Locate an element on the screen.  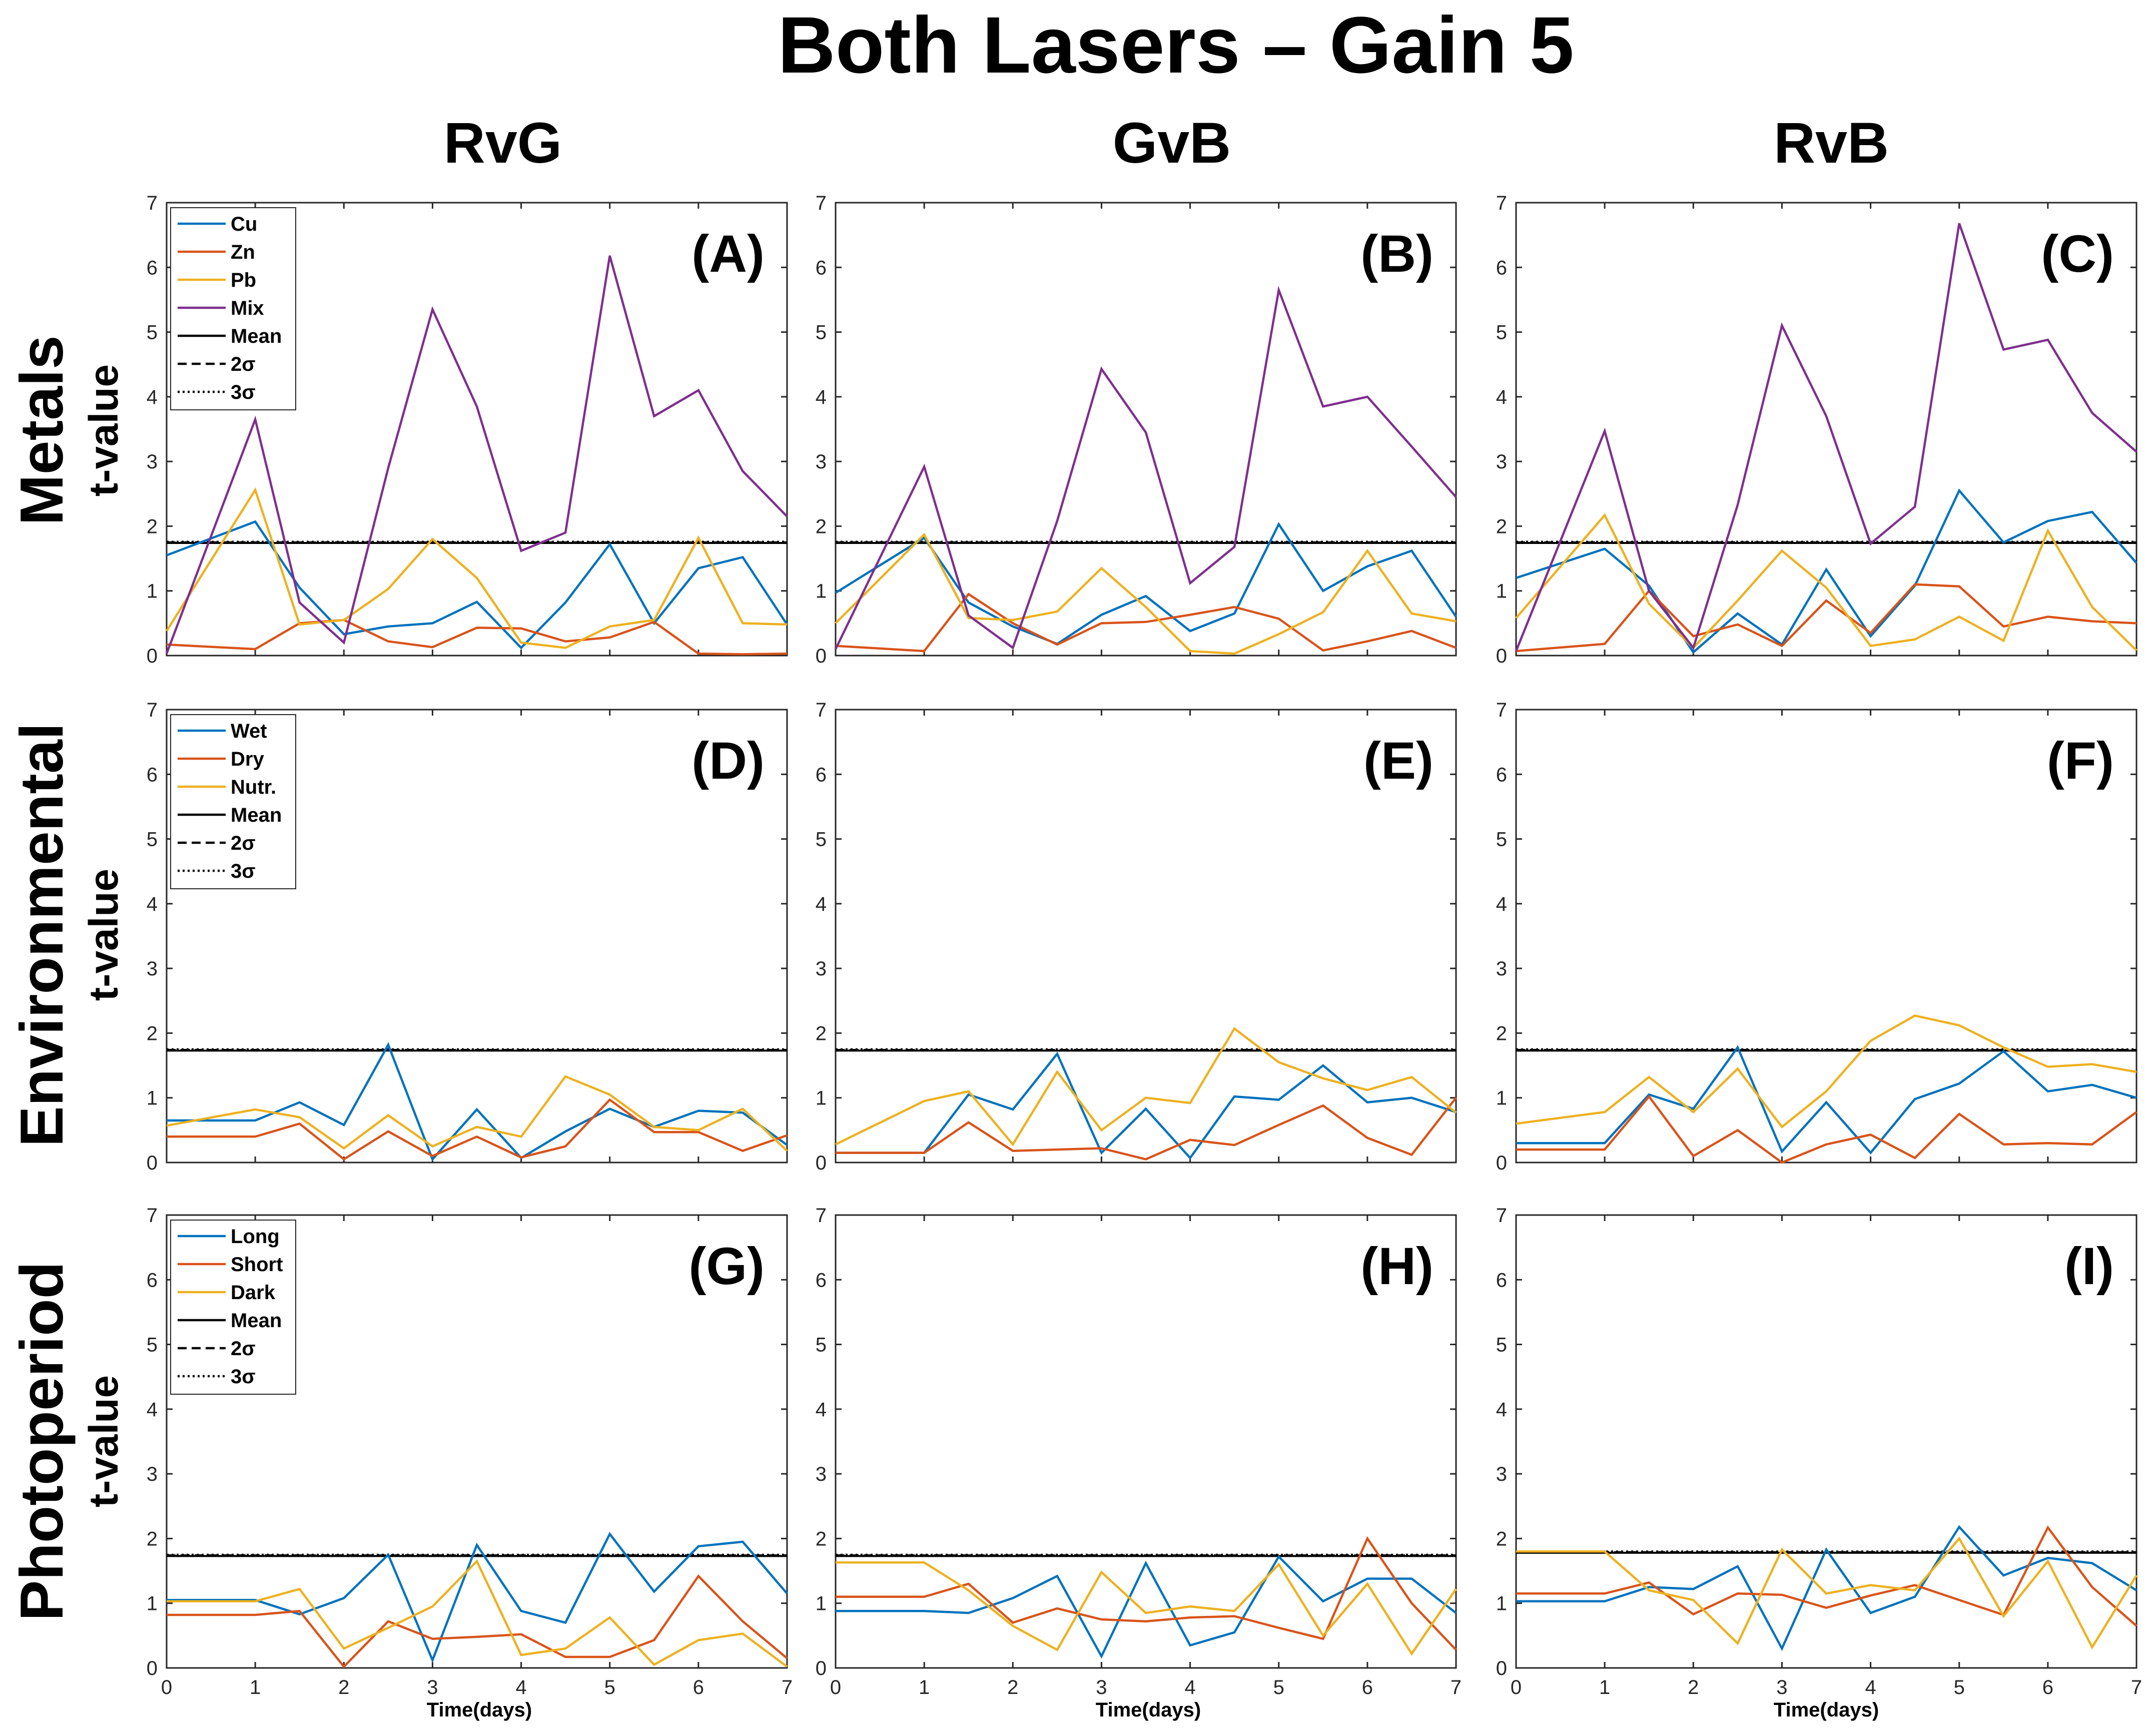
panel-e-ytick-label: 2 is located at coordinates (821, 1033).